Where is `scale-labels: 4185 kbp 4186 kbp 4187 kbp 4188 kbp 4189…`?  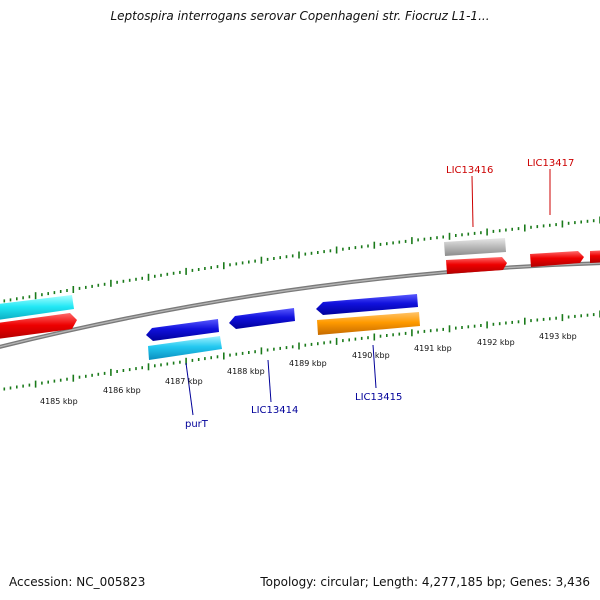
scale-labels: 4185 kbp 4186 kbp 4187 kbp 4188 kbp 4189… is located at coordinates (308, 369).